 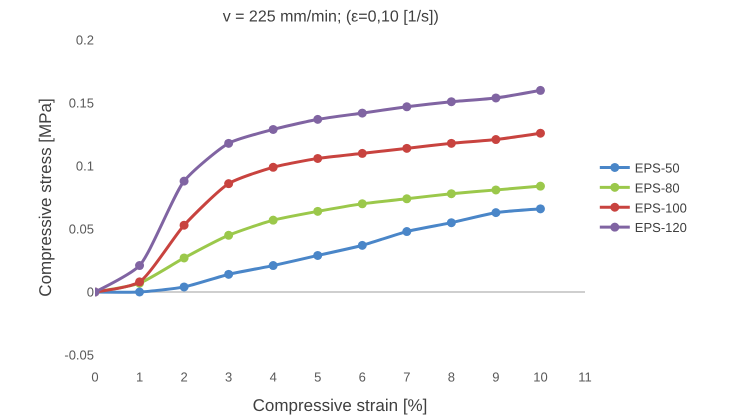 What do you see at coordinates (85, 166) in the screenshot?
I see `y-tick-label: 0.1` at bounding box center [85, 166].